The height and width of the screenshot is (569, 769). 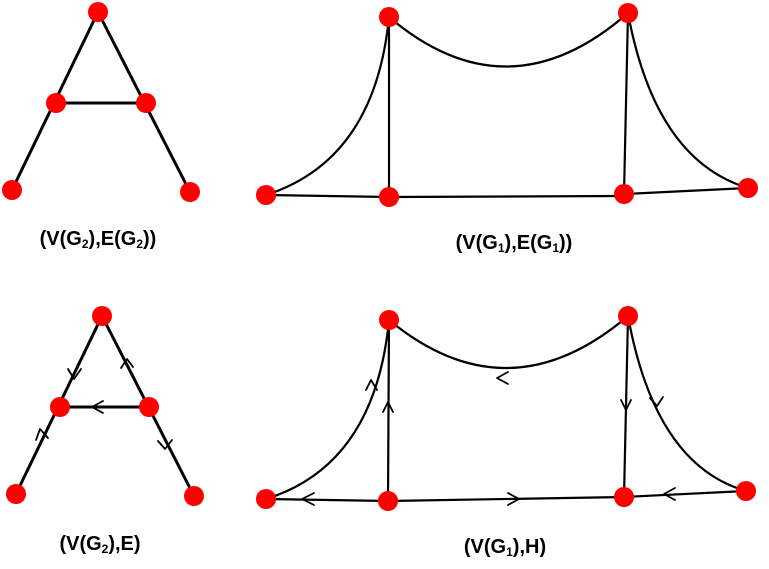 I want to click on caption-text: ),E), so click(x=124, y=544).